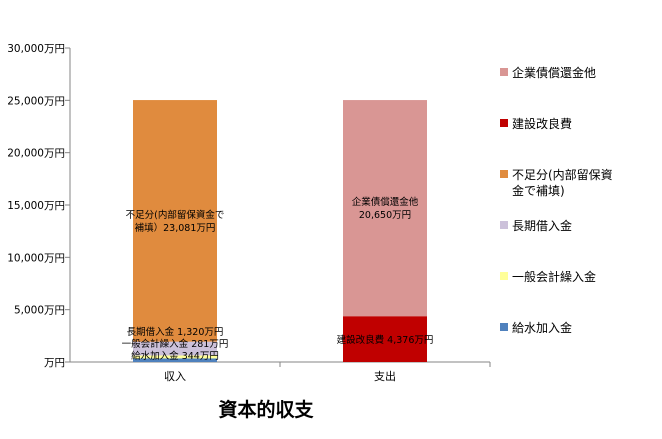 The height and width of the screenshot is (439, 662). Describe the element at coordinates (385, 215) in the screenshot. I see `data-label: 20,650万円` at that location.